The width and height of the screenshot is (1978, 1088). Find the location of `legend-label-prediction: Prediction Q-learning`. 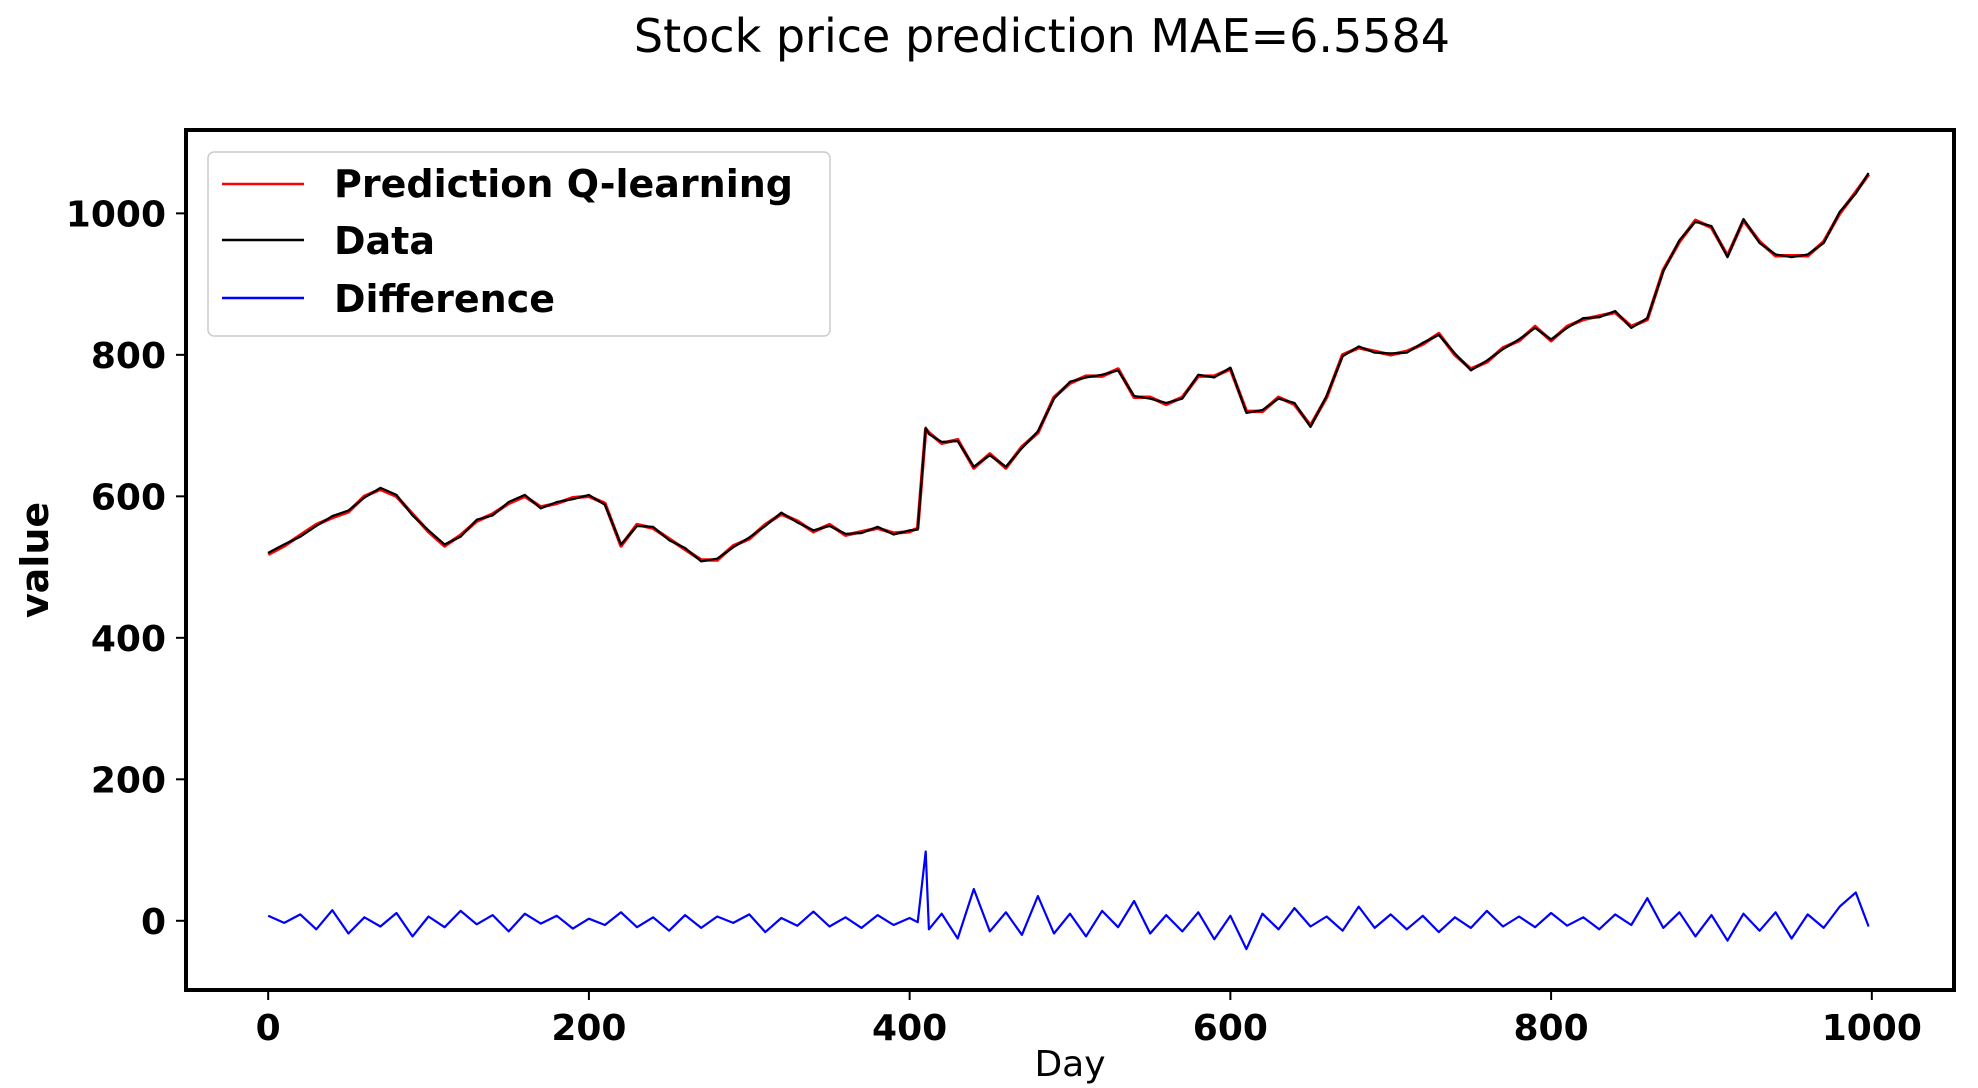

legend-label-prediction: Prediction Q-learning is located at coordinates (563, 184).